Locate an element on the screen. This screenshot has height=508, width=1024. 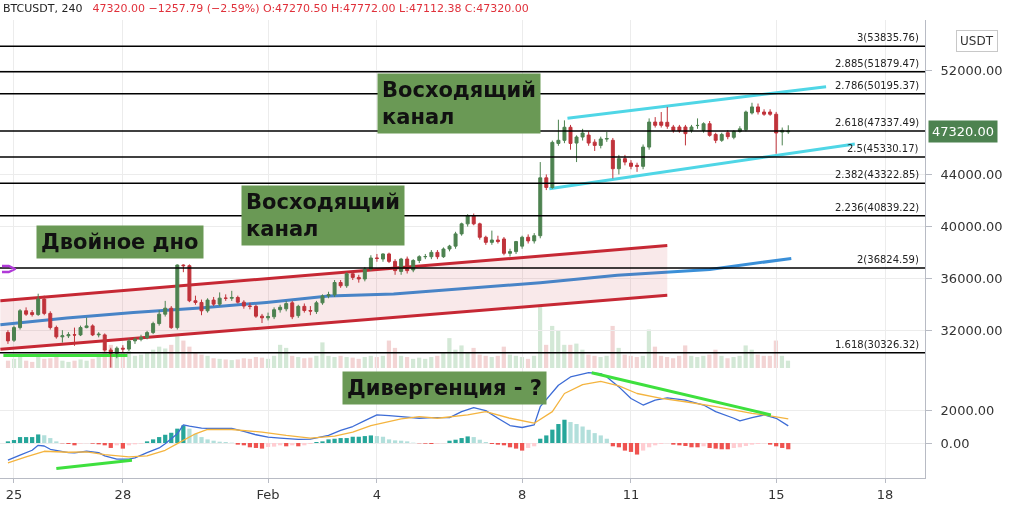
x-tick-label: 4 is located at coordinates (377, 494).